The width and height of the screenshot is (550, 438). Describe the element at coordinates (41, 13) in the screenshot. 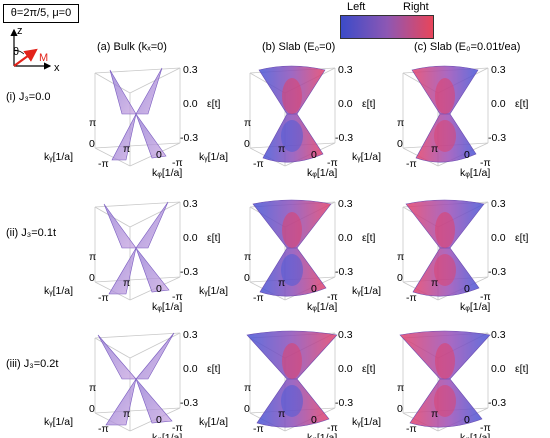

I see `parameter-box: θ=2π/5, μ=0` at that location.